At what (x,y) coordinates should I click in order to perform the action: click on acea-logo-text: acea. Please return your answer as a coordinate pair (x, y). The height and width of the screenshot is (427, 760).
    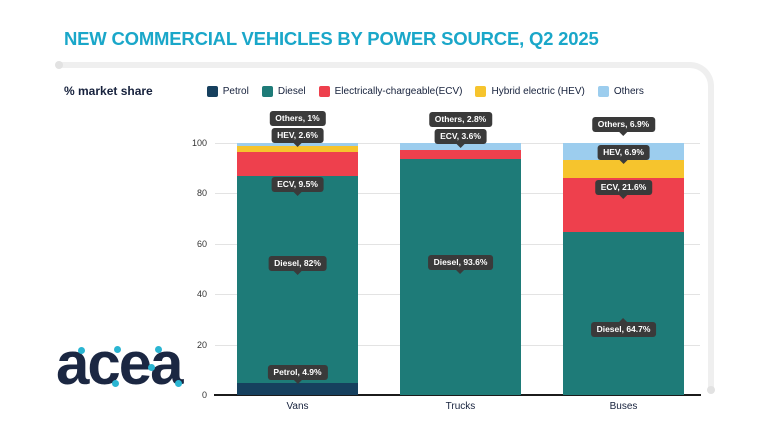
    Looking at the image, I should click on (119, 363).